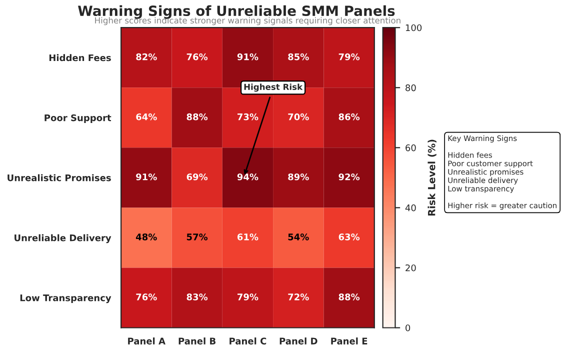 The height and width of the screenshot is (345, 563). What do you see at coordinates (248, 340) in the screenshot?
I see `x-tick-label: Panel C` at bounding box center [248, 340].